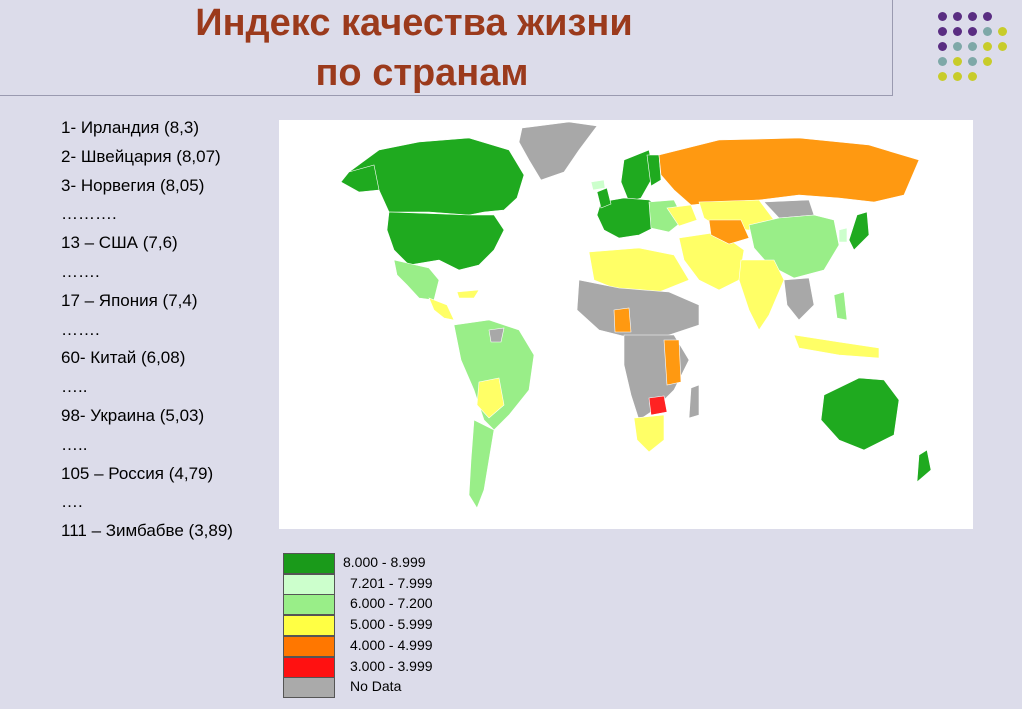  Describe the element at coordinates (446, 48) in the screenshot. I see `title-frame` at that location.